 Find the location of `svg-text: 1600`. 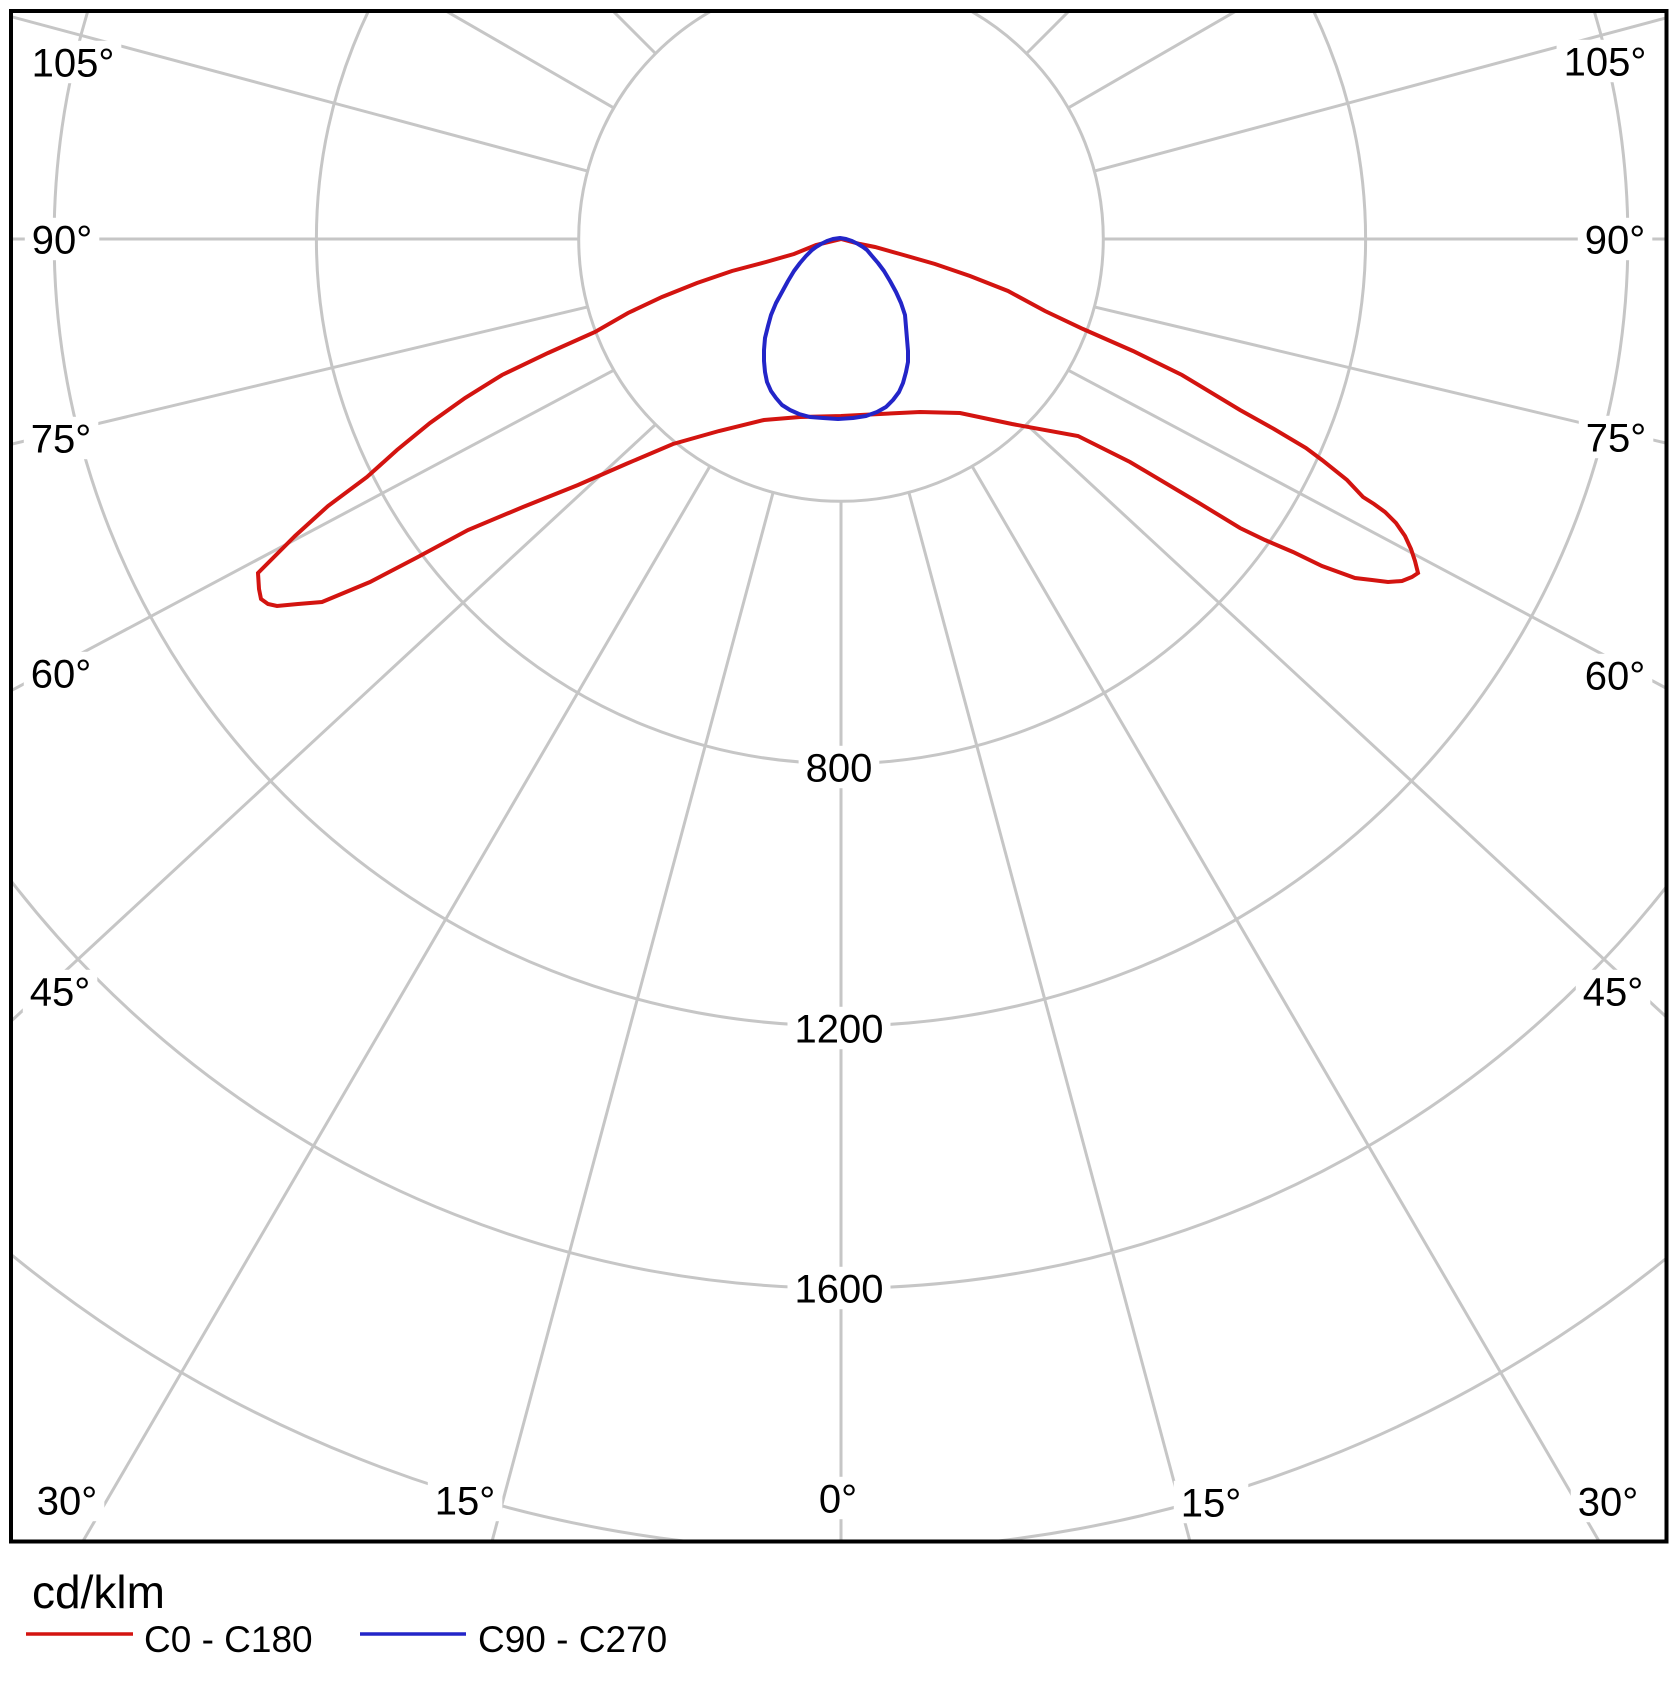

svg-text: 1600 is located at coordinates (839, 1290).